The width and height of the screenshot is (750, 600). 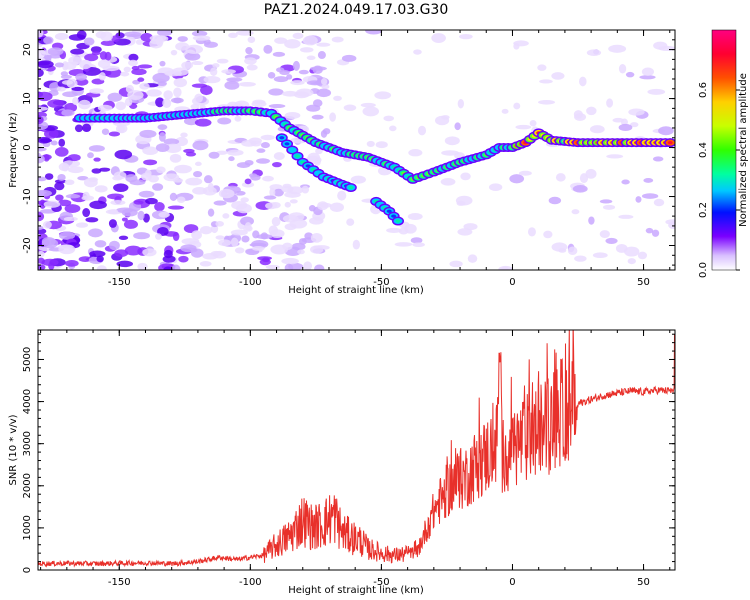 What do you see at coordinates (381, 582) in the screenshot?
I see `snr-x-tick-label: -50` at bounding box center [381, 582].